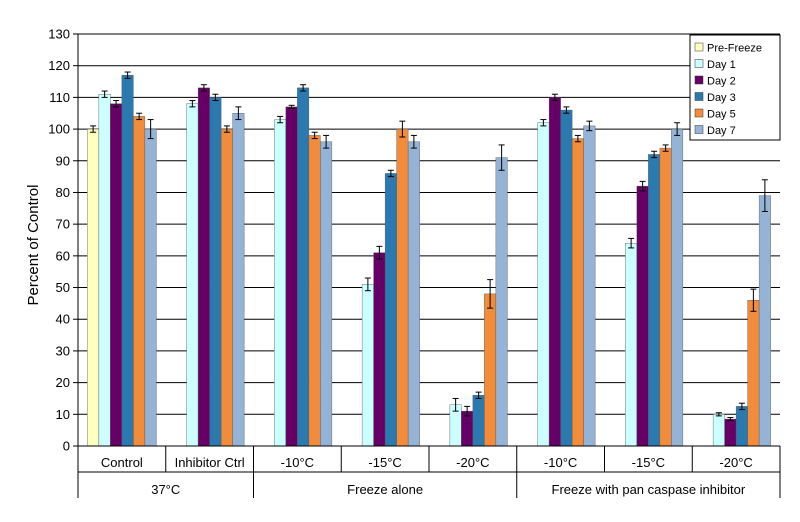  I want to click on y-tick-label: 90, so click(63, 160).